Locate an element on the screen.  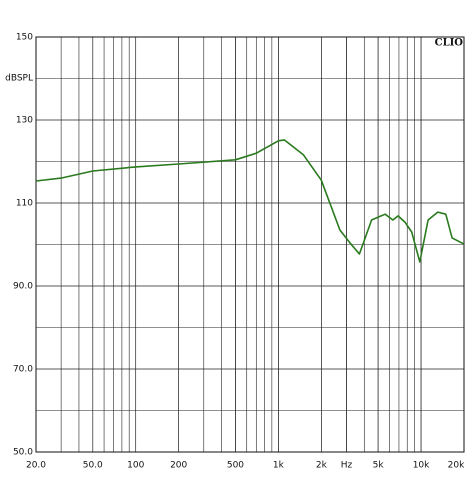
x-tick-label: 20k is located at coordinates (456, 466).